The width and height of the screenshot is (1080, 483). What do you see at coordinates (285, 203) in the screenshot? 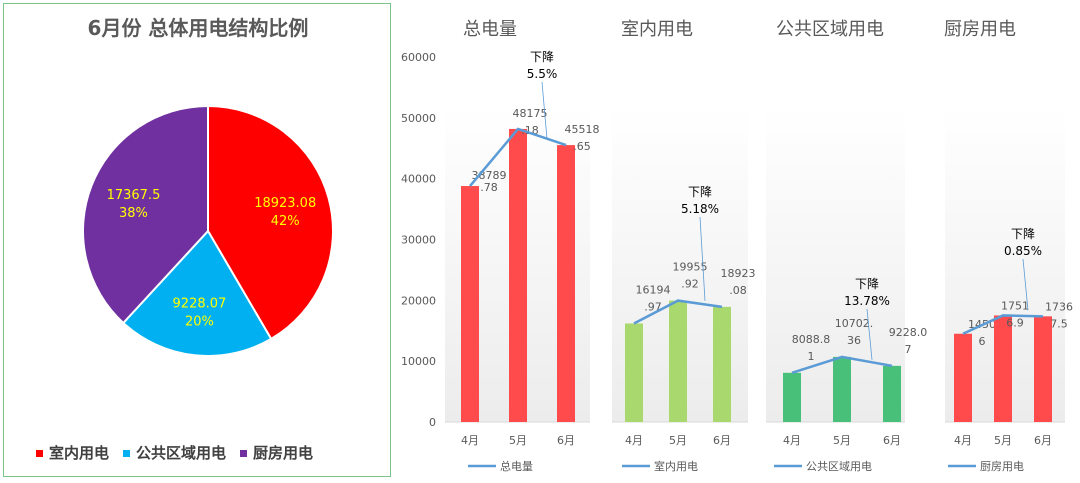
I see `slice-value-label: 18923.08` at bounding box center [285, 203].